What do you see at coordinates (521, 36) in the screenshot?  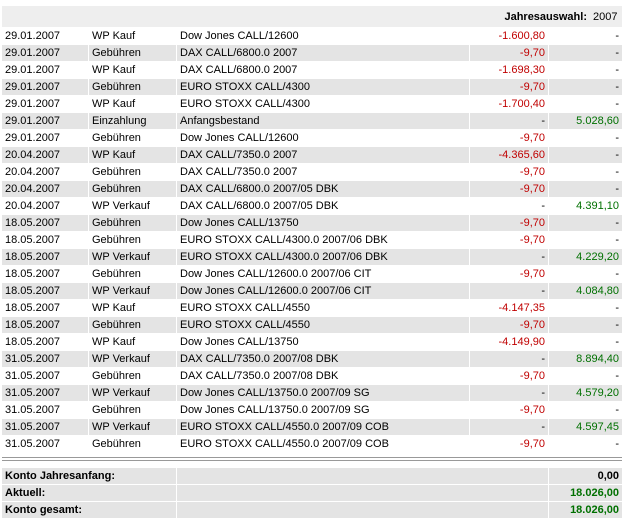 I see `debit-cell: -1.600,80` at bounding box center [521, 36].